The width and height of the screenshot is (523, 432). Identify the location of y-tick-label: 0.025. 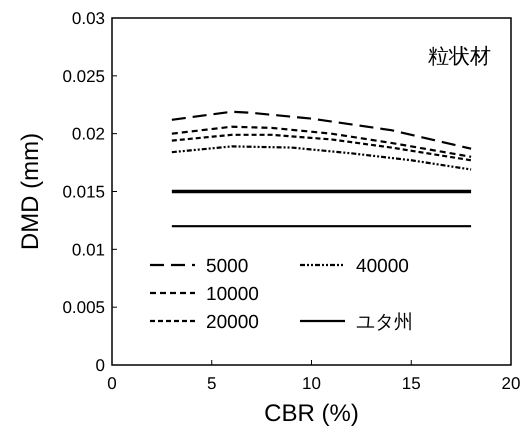
(83, 76).